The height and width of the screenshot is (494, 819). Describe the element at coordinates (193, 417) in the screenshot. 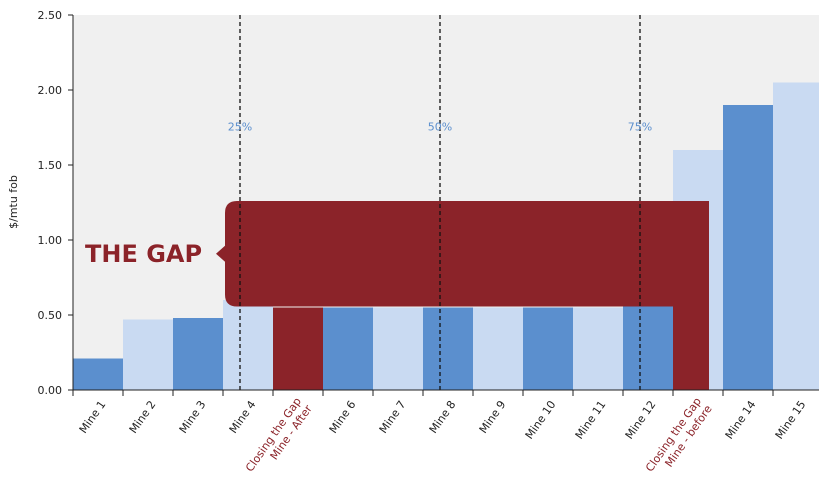

I see `x-tick-label: Mine 3` at that location.